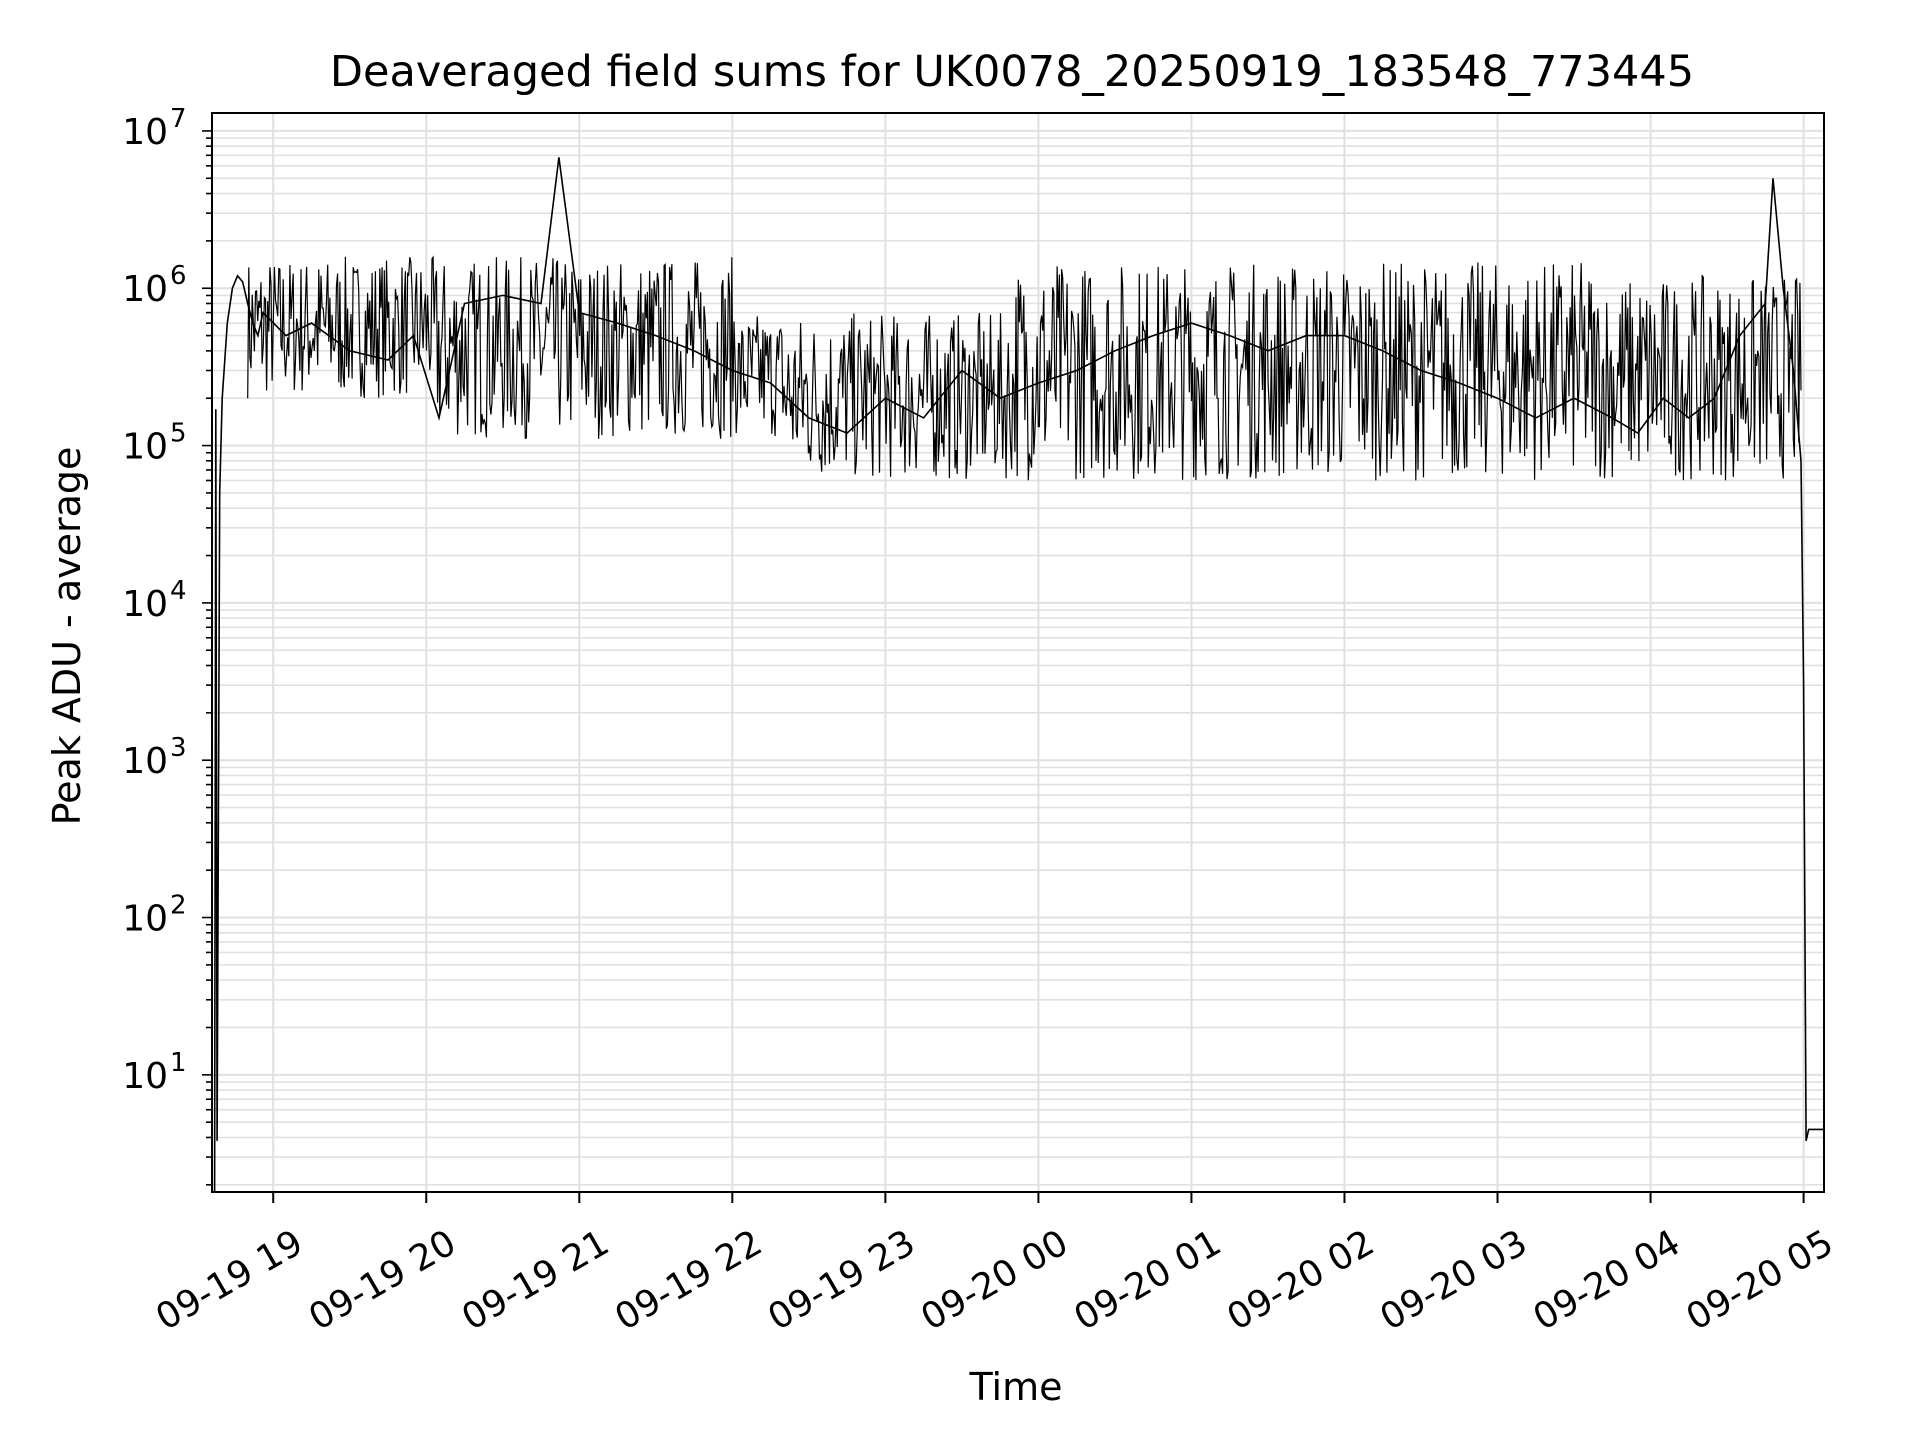  What do you see at coordinates (178, 1063) in the screenshot?
I see `y-tick-label-exponent: 1` at bounding box center [178, 1063].